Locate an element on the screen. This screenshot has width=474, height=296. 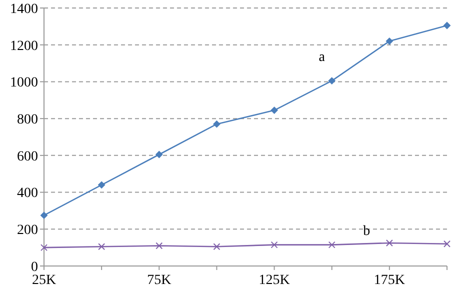
y-tick-label: 800 is located at coordinates (27, 120).